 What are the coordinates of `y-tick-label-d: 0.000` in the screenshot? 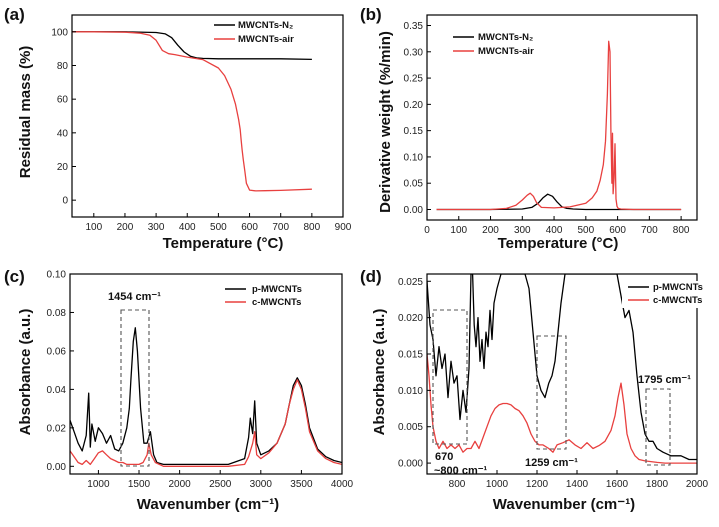 It's located at (410, 464).